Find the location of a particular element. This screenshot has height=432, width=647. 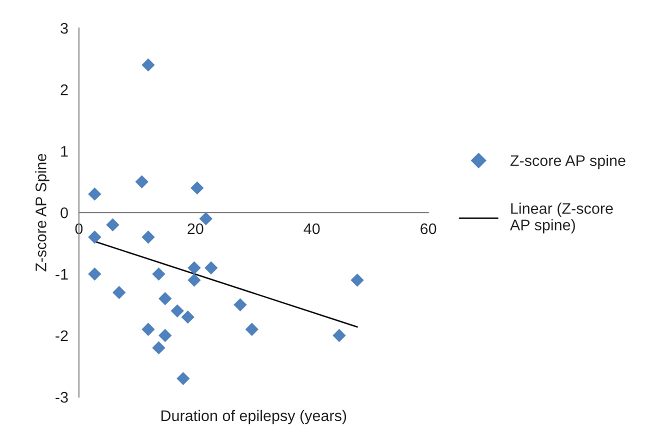

y-tick-label: 3 is located at coordinates (64, 28).